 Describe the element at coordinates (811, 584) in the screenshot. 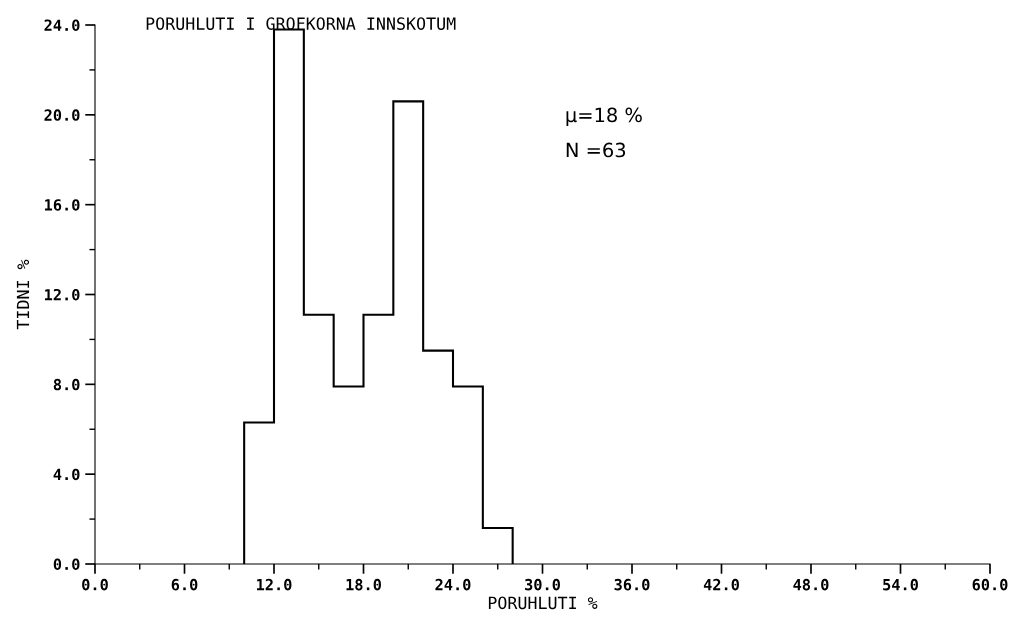

I see `x-tick-label: 48.0` at that location.